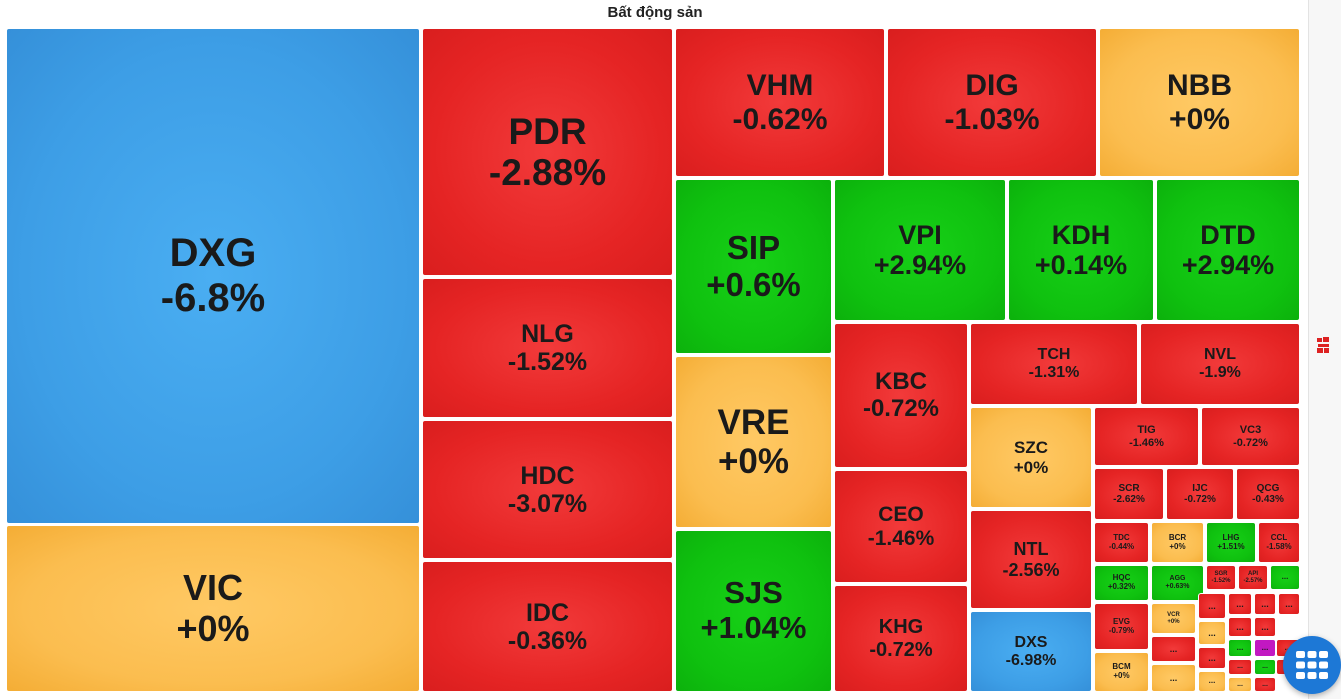 Image resolution: width=1341 pixels, height=699 pixels. I want to click on stock-tile: VHM -0.62%, so click(780, 102).